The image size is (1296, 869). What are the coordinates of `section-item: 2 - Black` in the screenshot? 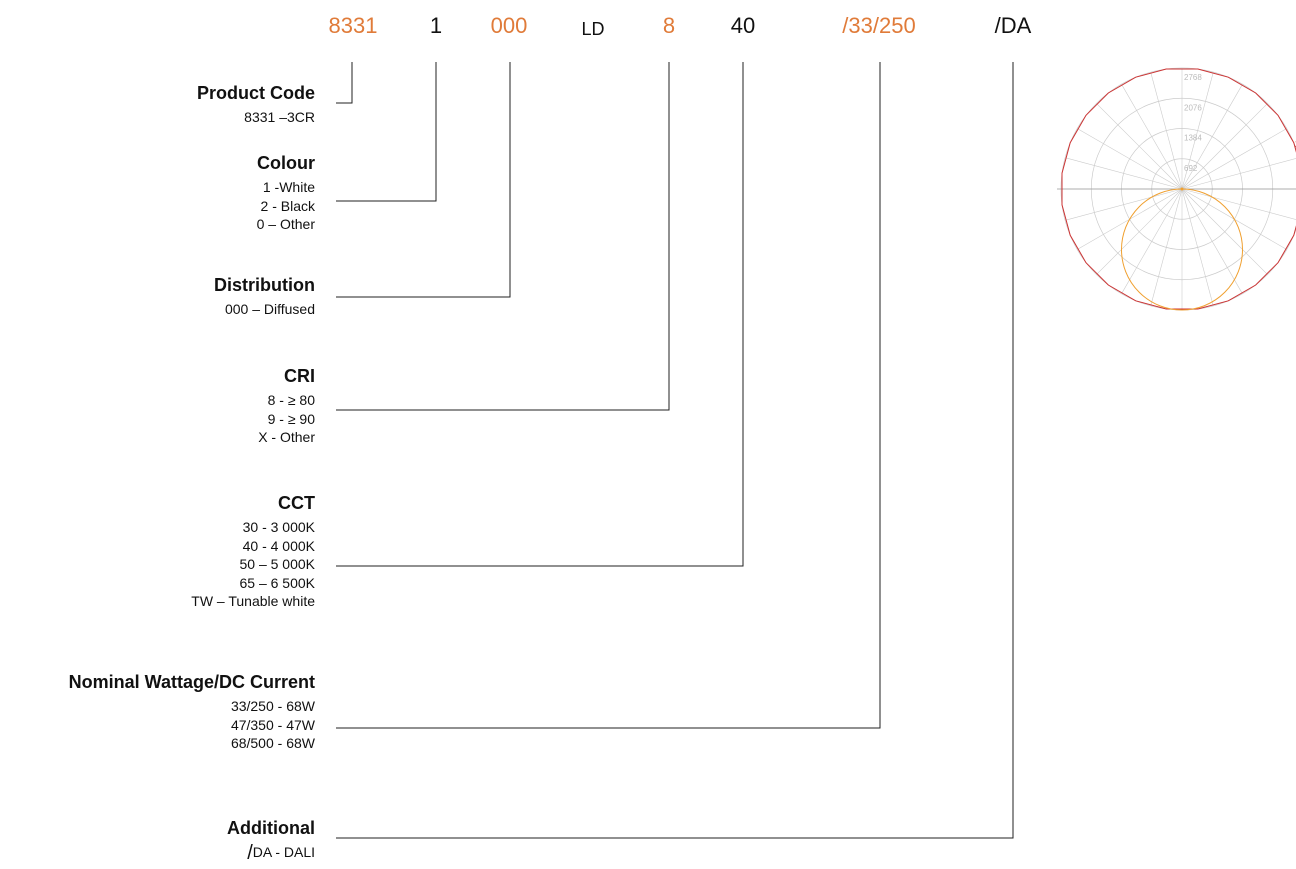 It's located at (287, 205).